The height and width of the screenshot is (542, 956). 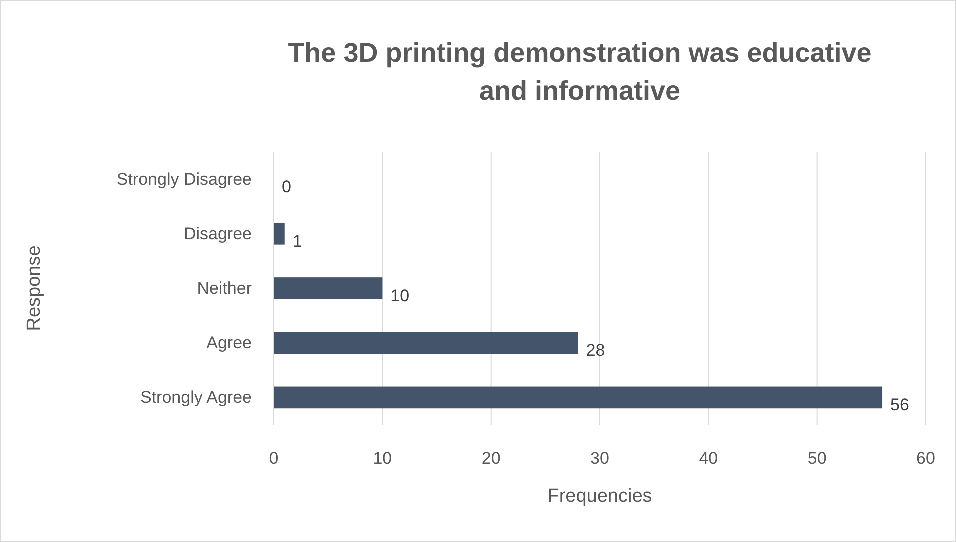 What do you see at coordinates (600, 496) in the screenshot?
I see `x-axis-title: Frequencies` at bounding box center [600, 496].